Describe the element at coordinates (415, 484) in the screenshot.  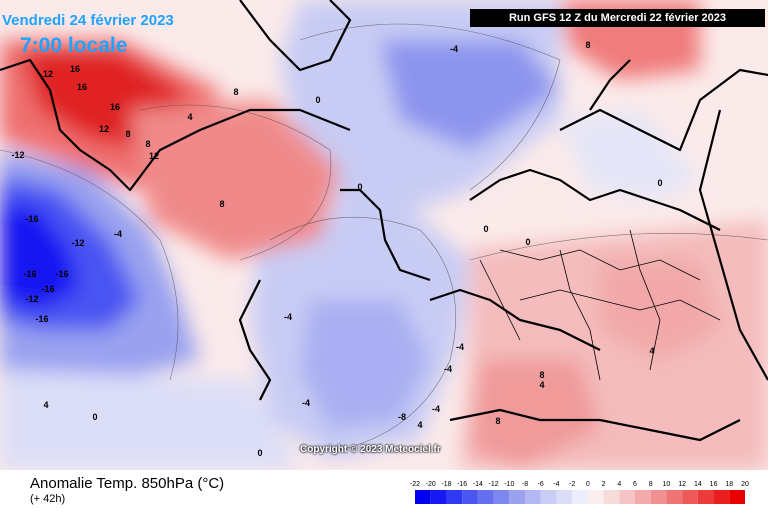
I see `legend-tick-label: -22` at that location.